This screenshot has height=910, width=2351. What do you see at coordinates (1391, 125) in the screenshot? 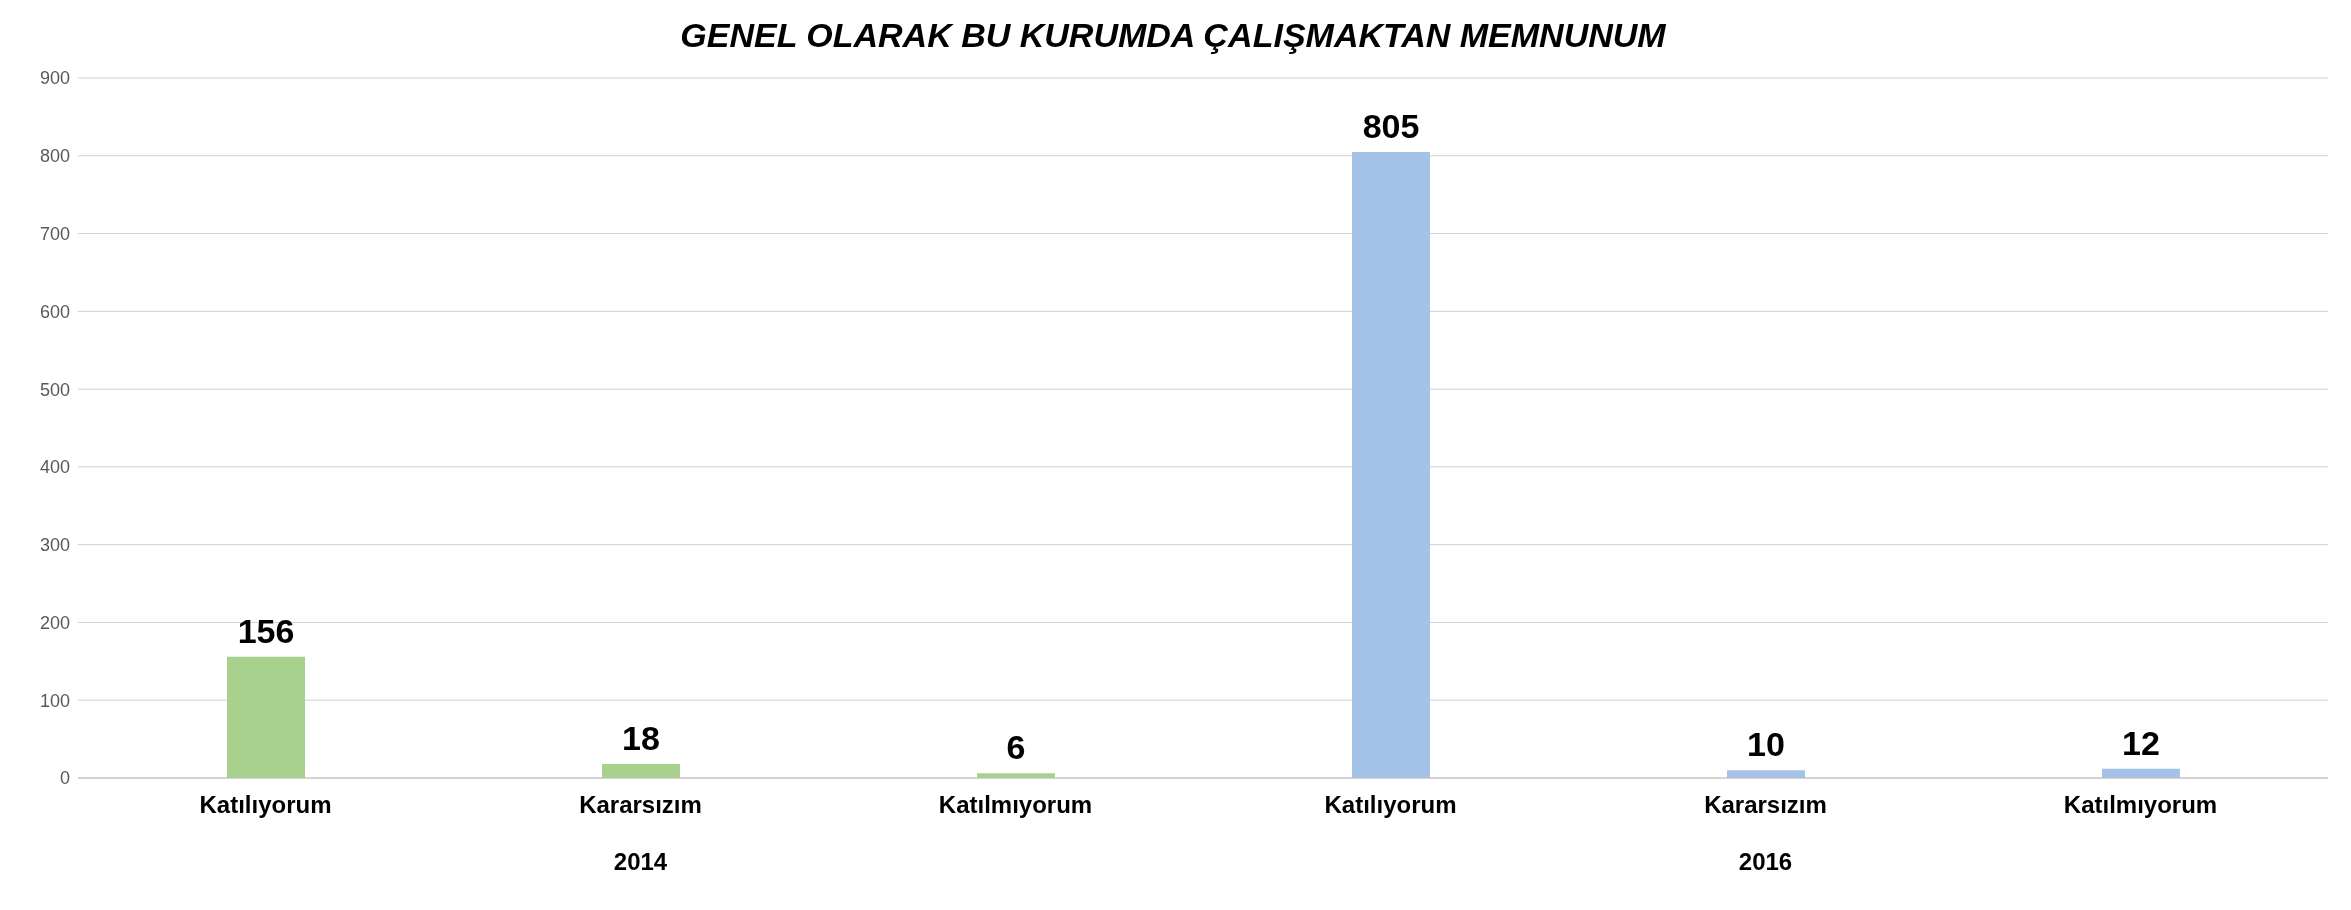
I see `data-label: 805` at bounding box center [1391, 125].